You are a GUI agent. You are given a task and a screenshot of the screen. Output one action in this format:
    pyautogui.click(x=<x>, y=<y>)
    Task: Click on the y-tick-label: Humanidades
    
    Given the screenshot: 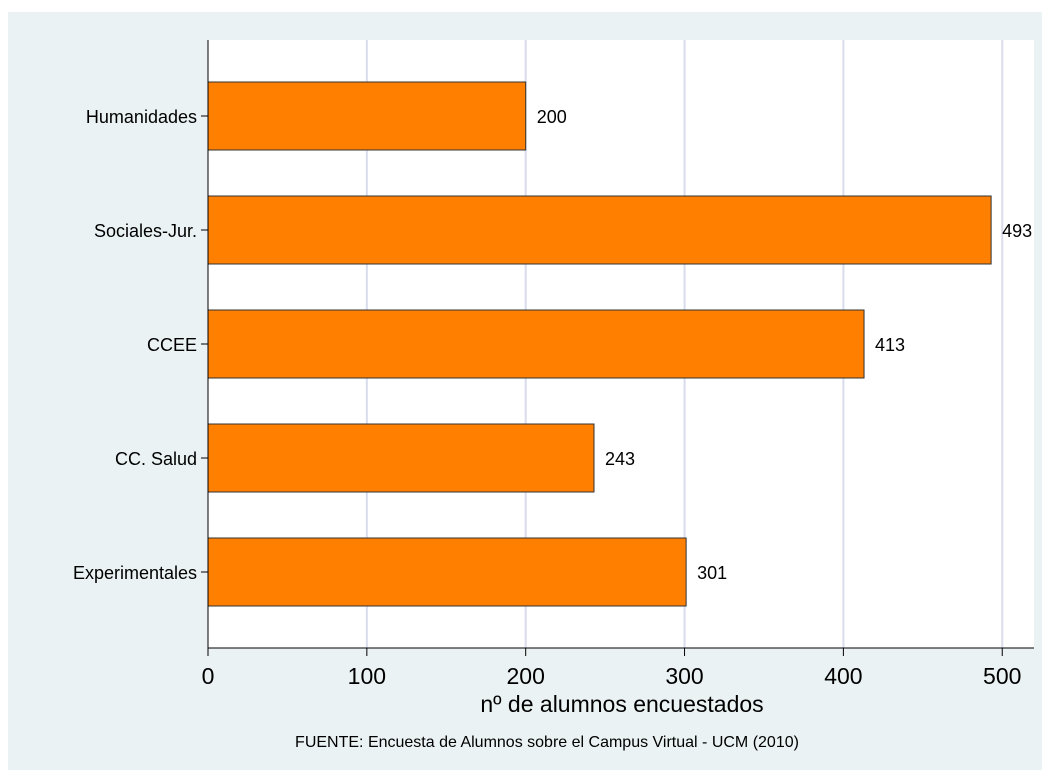 What is the action you would take?
    pyautogui.click(x=141, y=117)
    